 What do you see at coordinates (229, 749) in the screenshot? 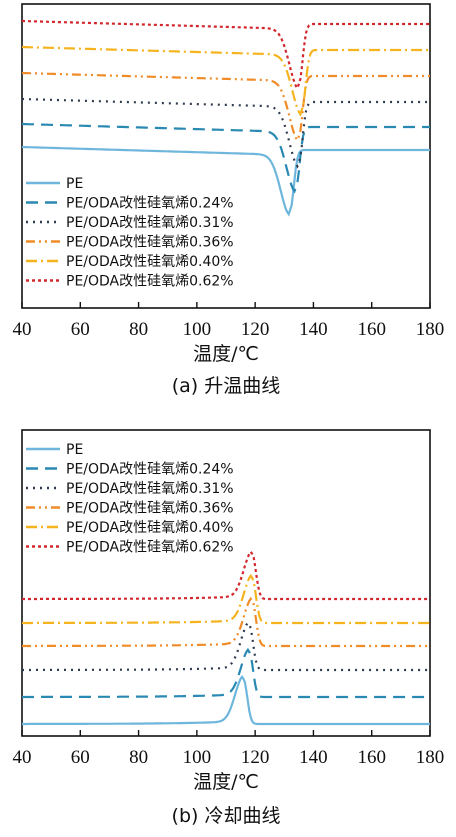
I see `panel-b-x-ticks: 40 60 80 100 120 140 160 180` at bounding box center [229, 749].